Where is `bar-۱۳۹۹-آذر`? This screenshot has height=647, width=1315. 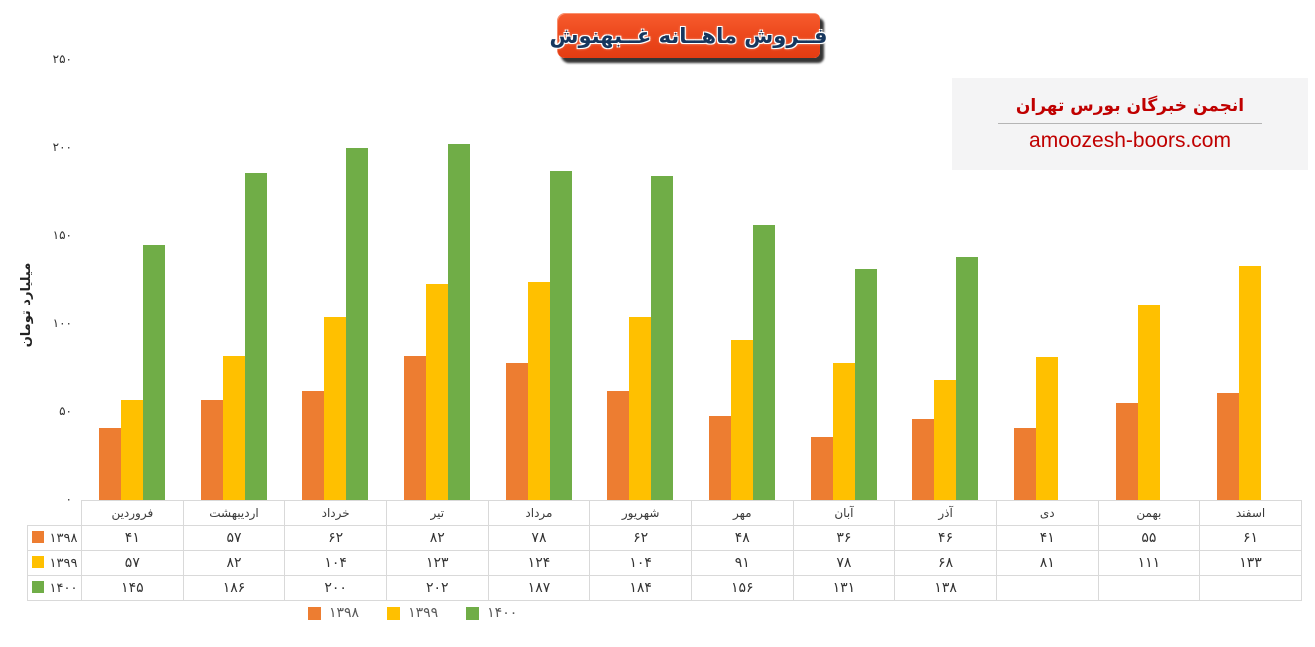 bar-۱۳۹۹-آذر is located at coordinates (945, 440).